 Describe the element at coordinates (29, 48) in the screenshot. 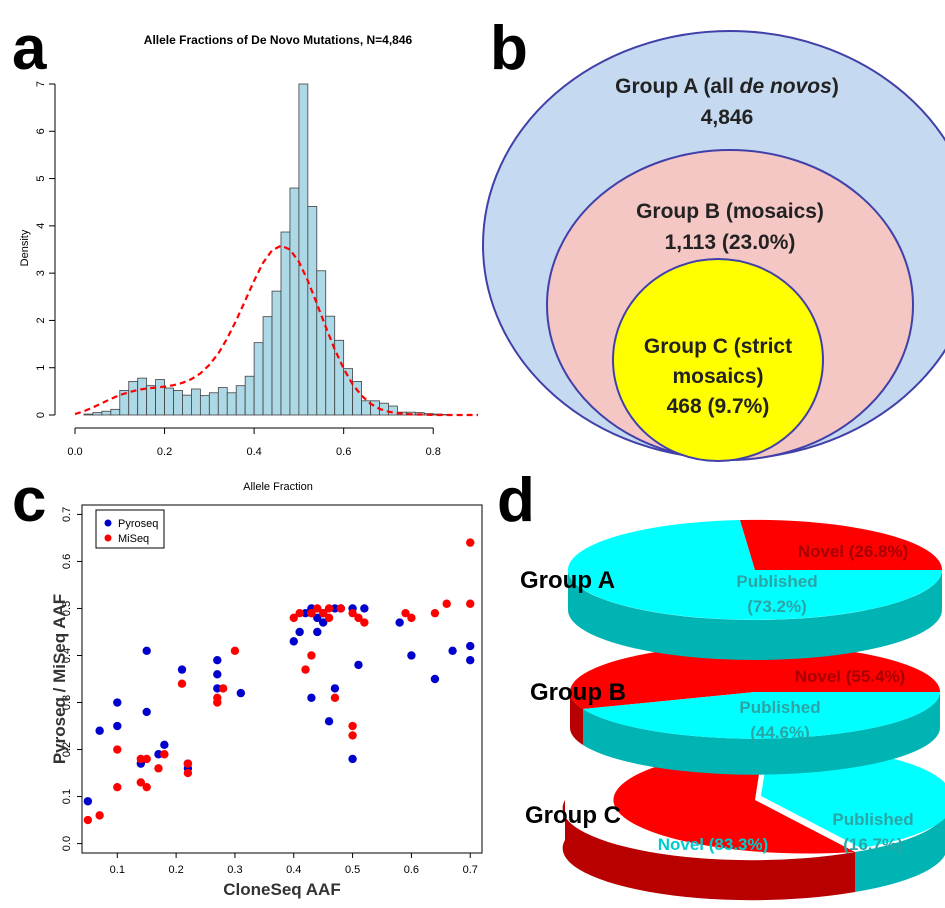

I see `panel-letter-a: a` at that location.